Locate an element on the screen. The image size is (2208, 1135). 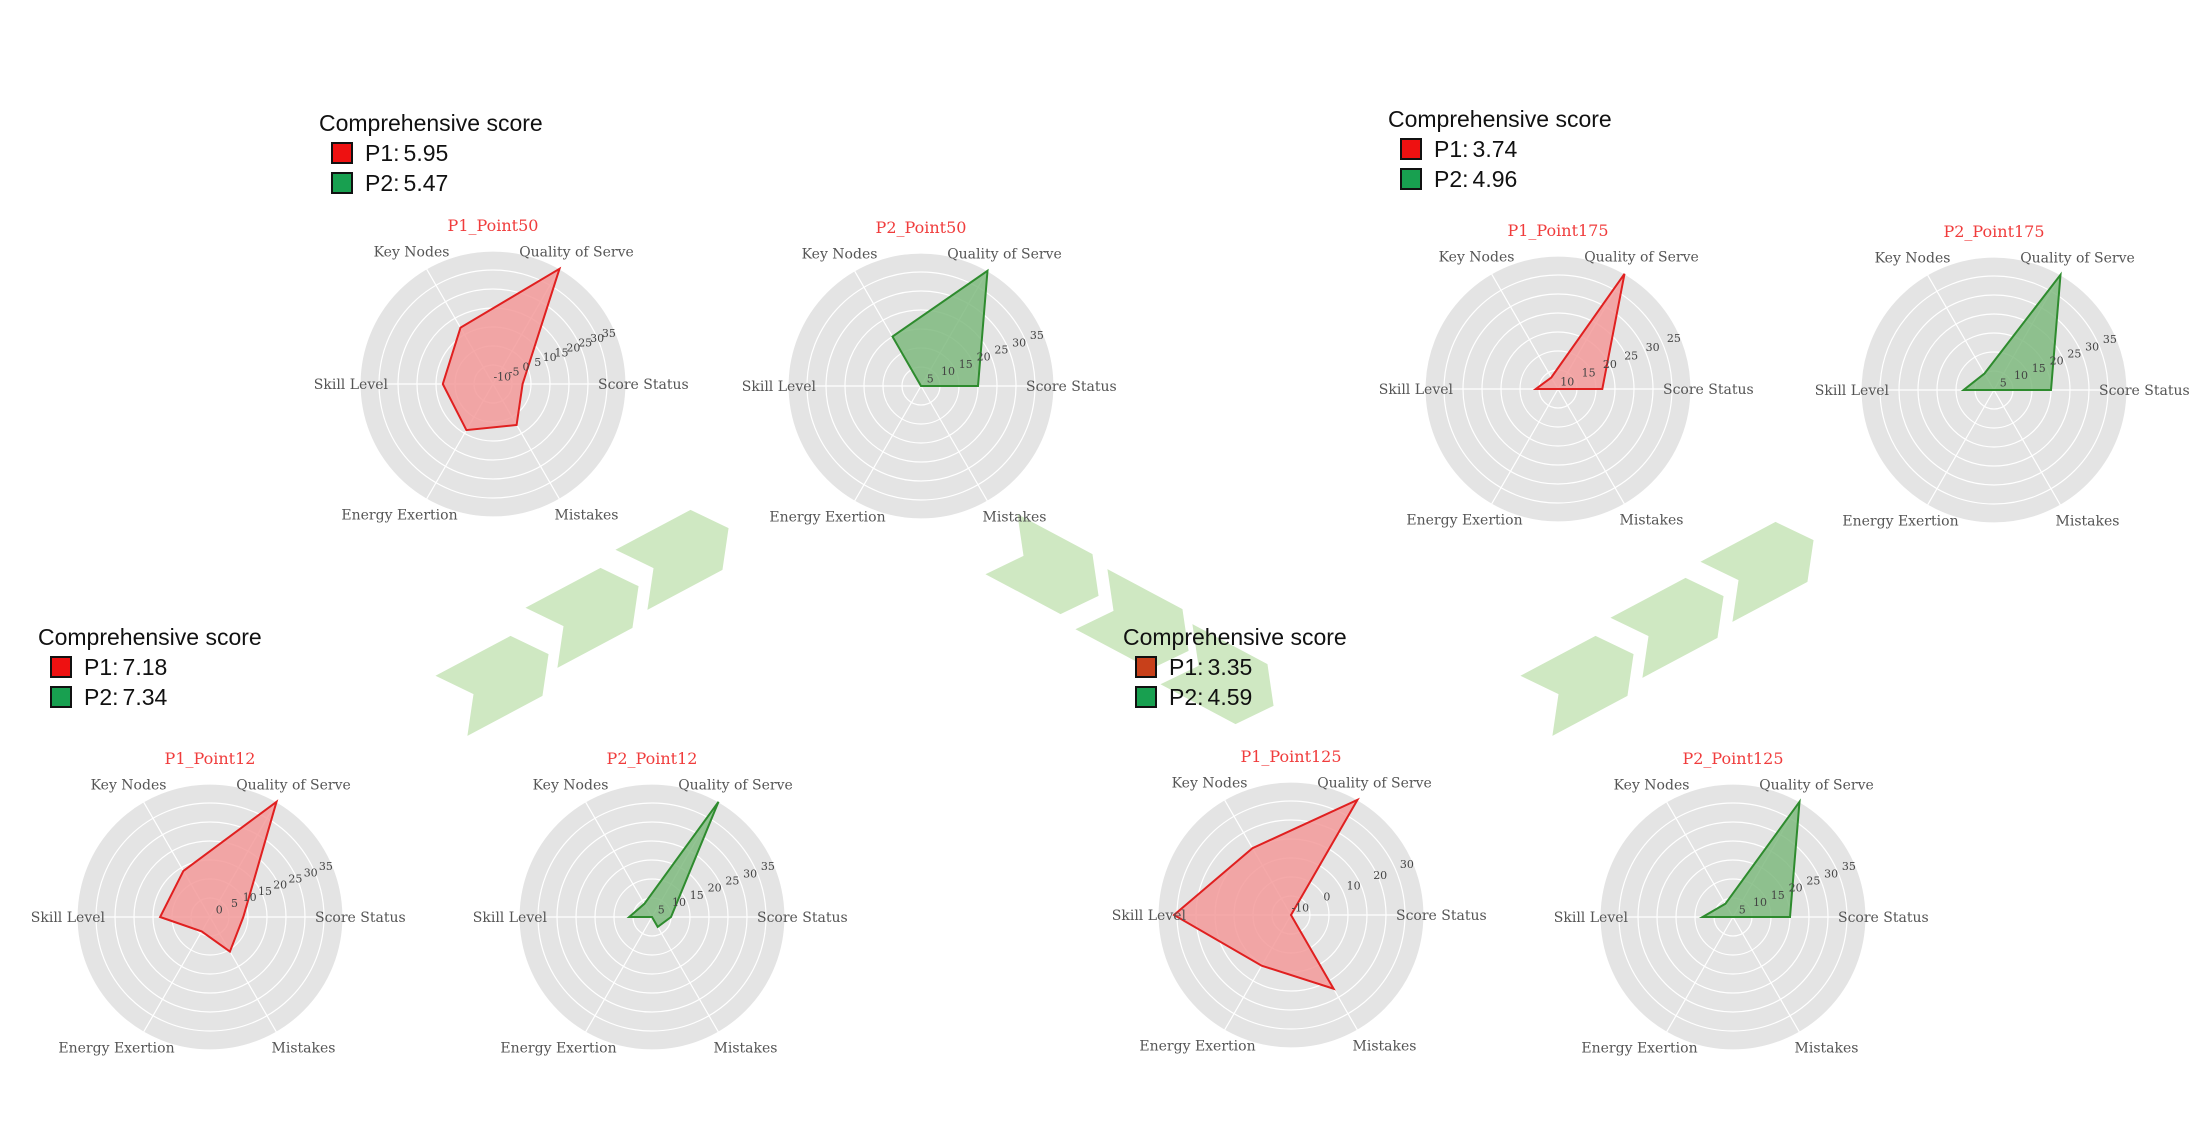
series-polygon-p2 is located at coordinates (2011, 331).